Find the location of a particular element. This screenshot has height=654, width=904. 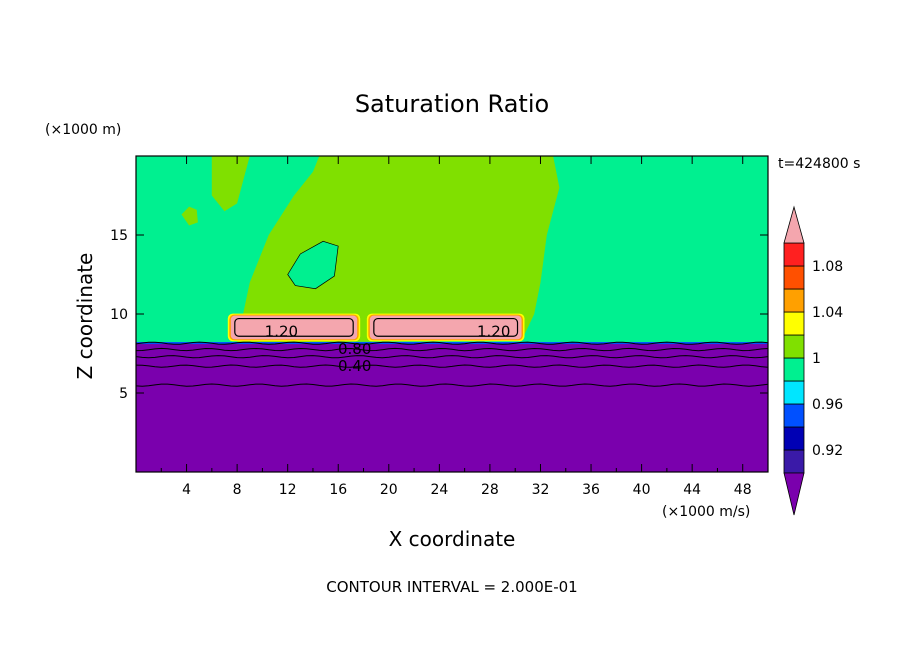

x-tick-label: 44 is located at coordinates (692, 490).